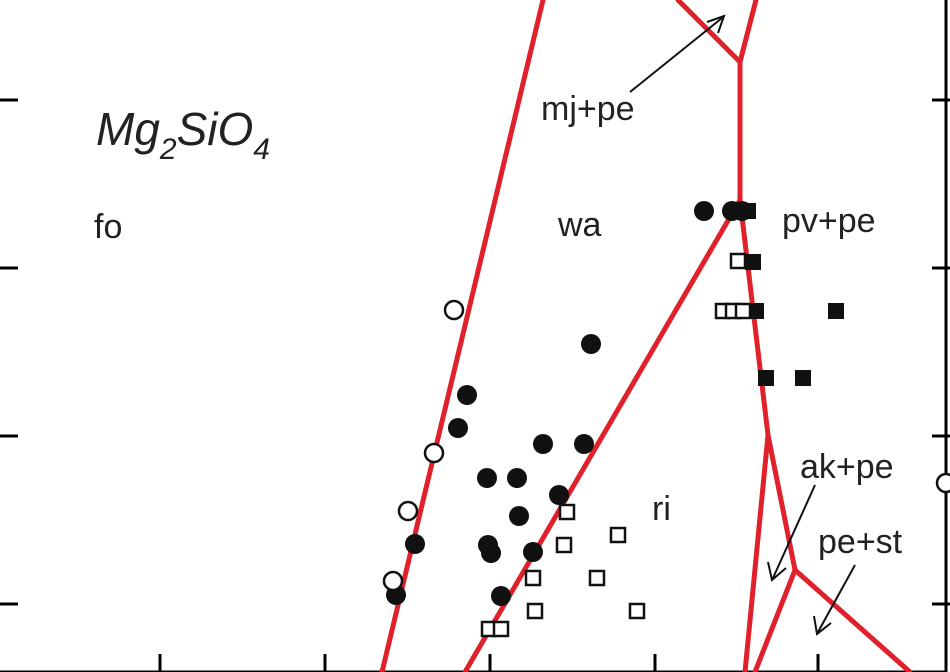  I want to click on boundary-pe-st, so click(852, 619).